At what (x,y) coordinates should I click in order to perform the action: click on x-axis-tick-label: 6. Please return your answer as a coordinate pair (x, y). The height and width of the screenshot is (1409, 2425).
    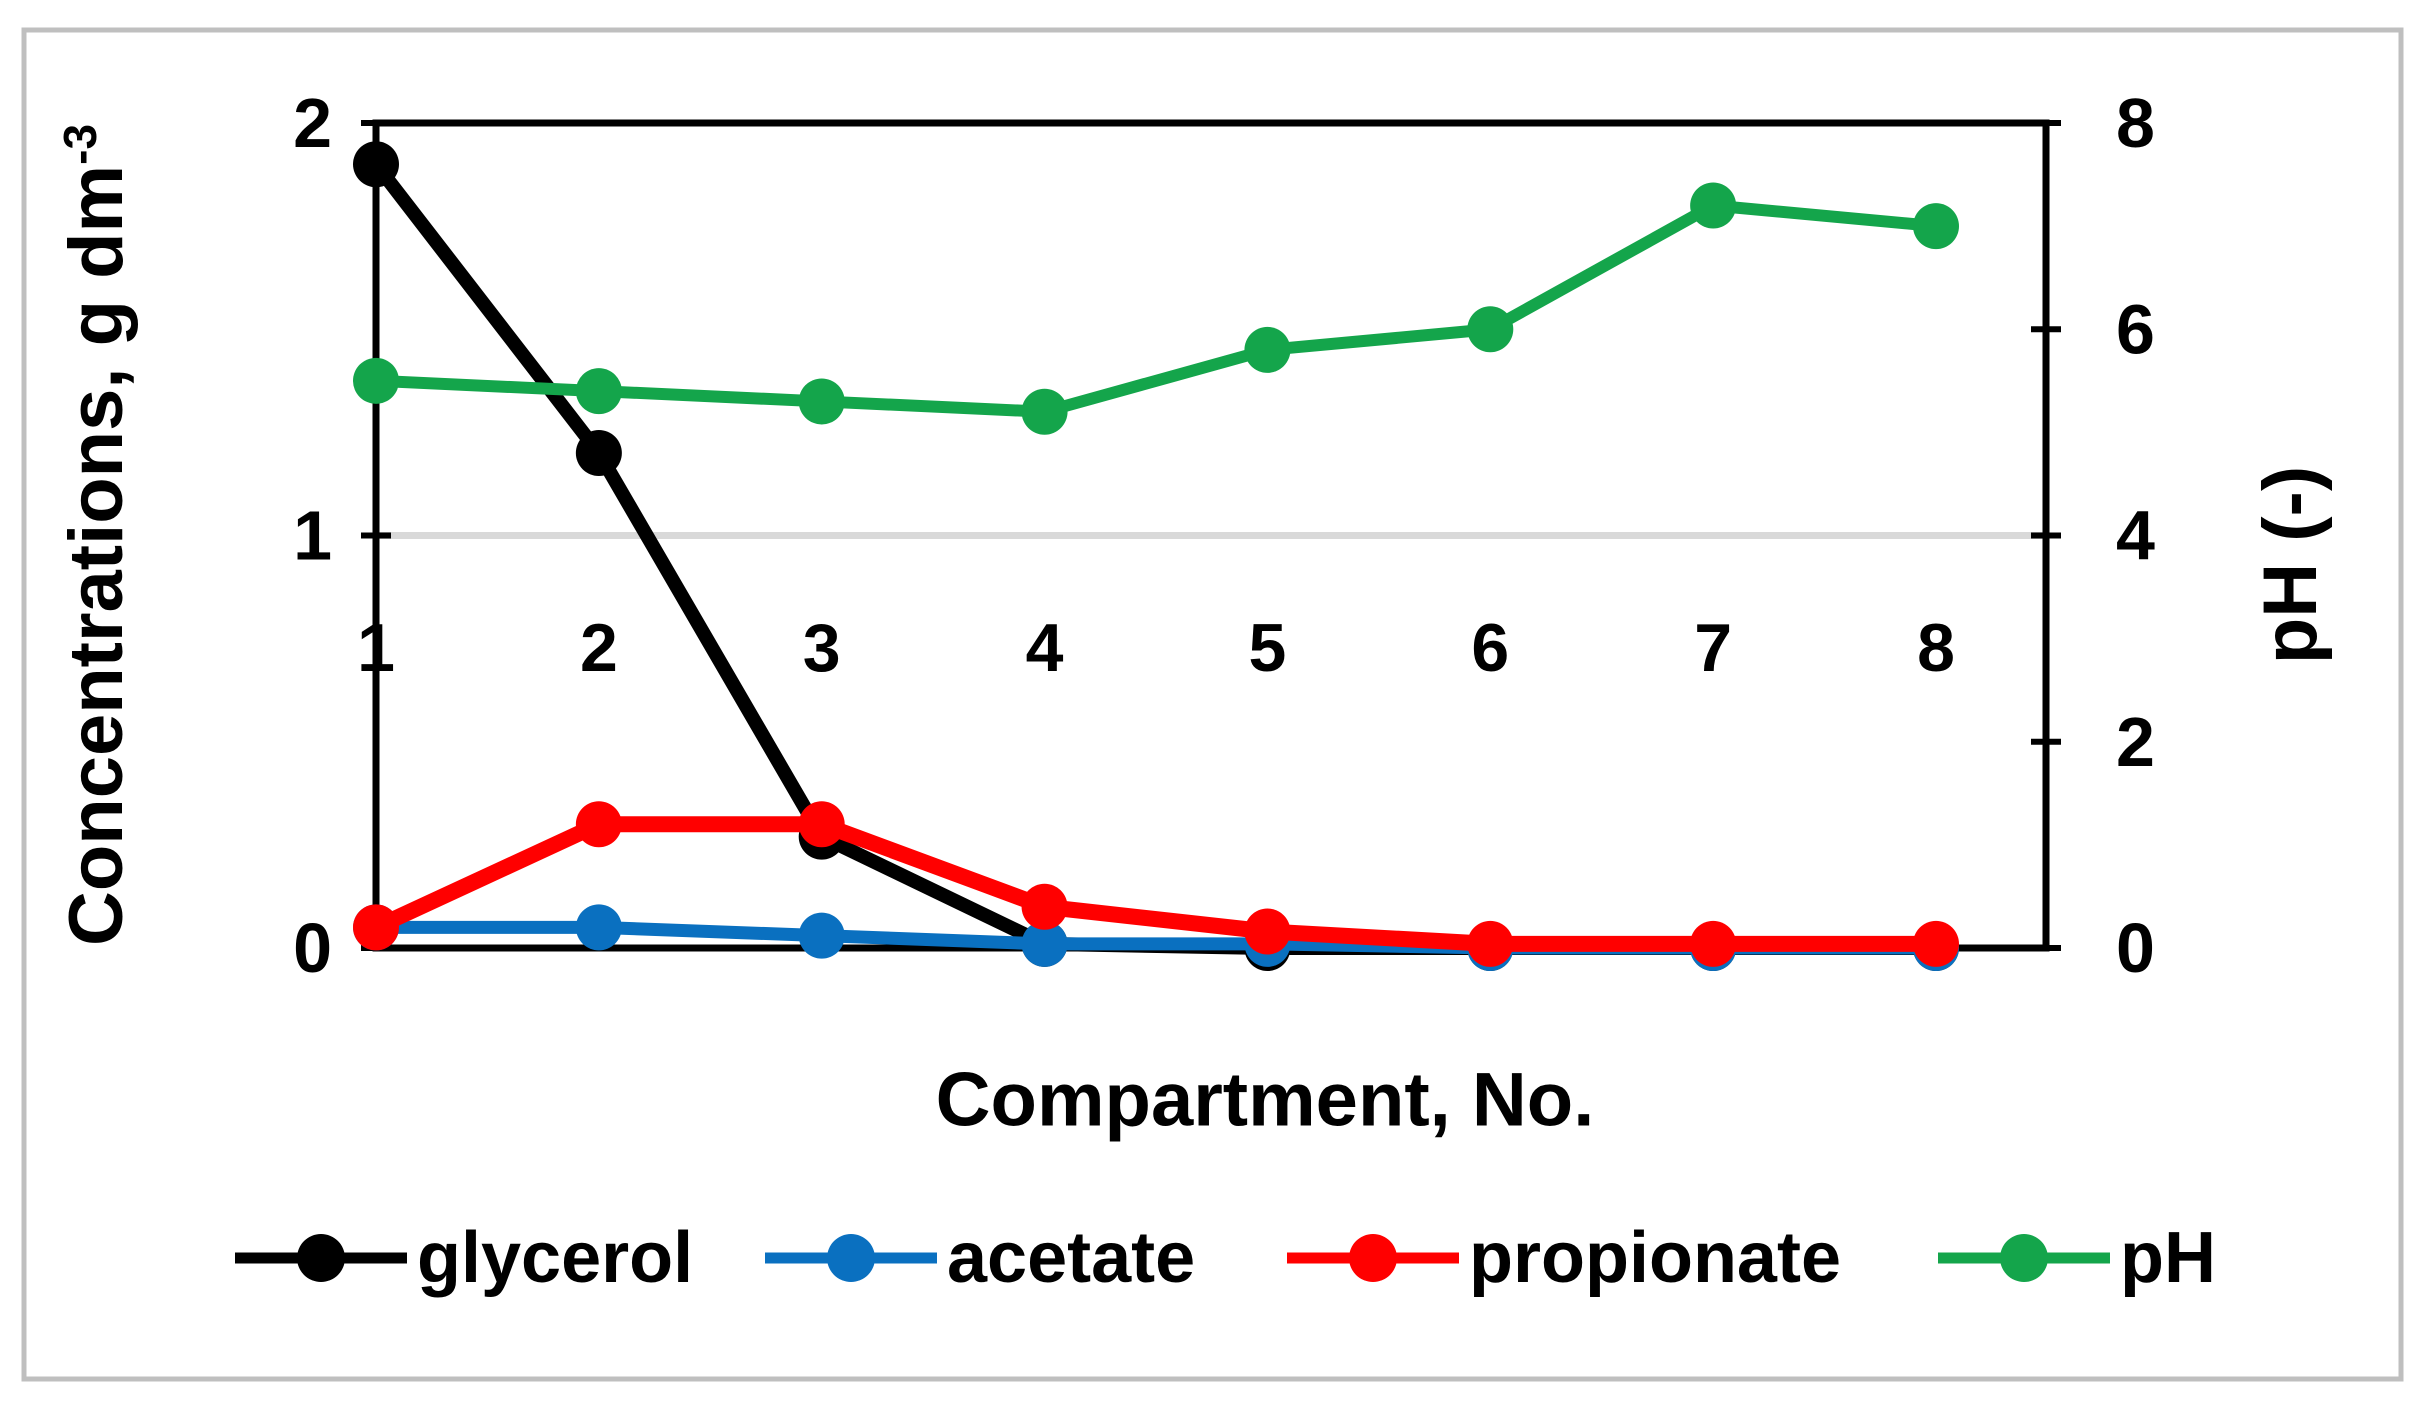
    Looking at the image, I should click on (1490, 648).